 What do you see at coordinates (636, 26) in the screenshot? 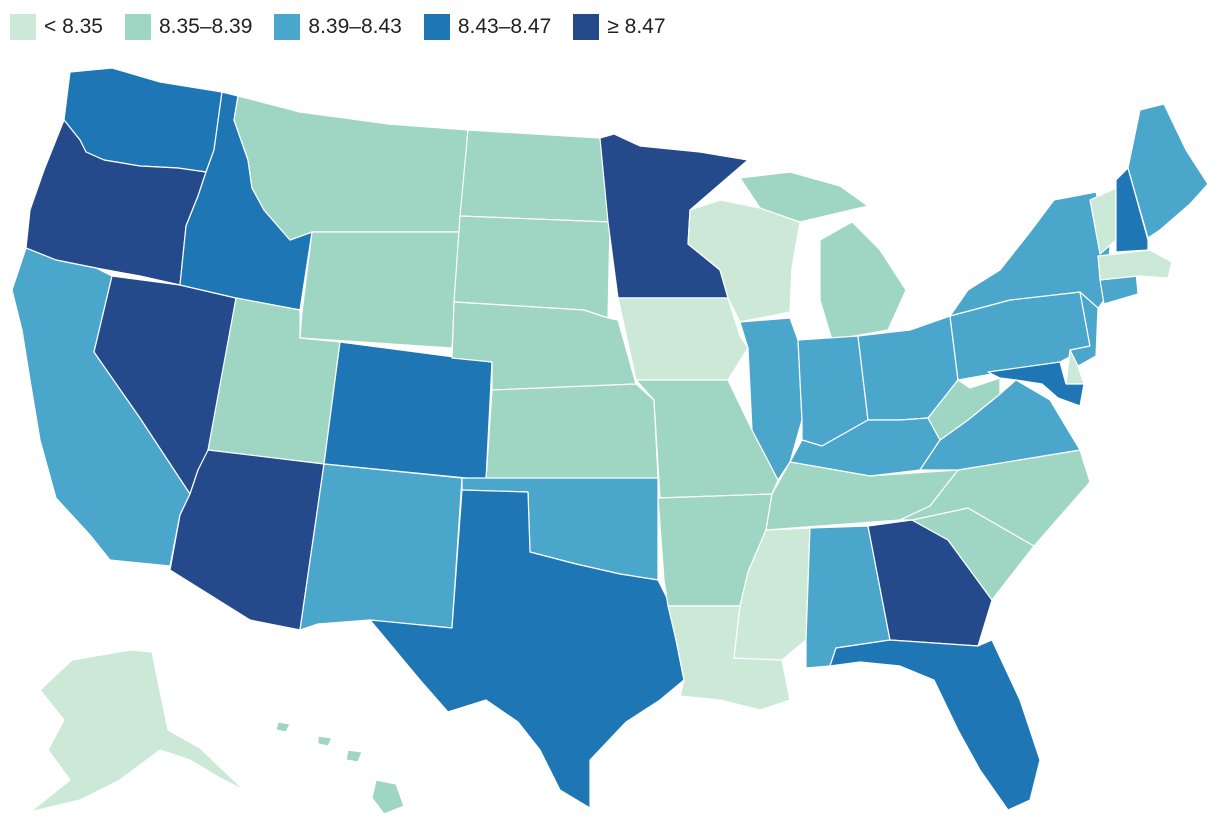
I see `legend-label: ≥ 8.47` at bounding box center [636, 26].